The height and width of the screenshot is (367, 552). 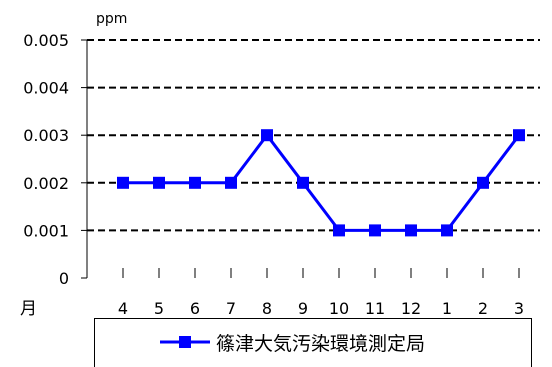 What do you see at coordinates (123, 308) in the screenshot?
I see `x-tick-label: 4` at bounding box center [123, 308].